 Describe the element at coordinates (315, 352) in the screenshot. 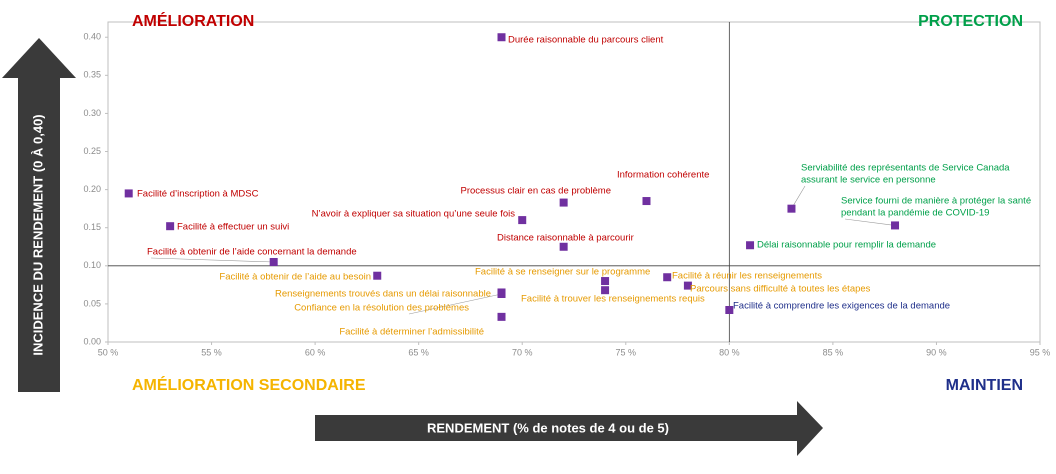

I see `x-tick-label: 60 %` at that location.